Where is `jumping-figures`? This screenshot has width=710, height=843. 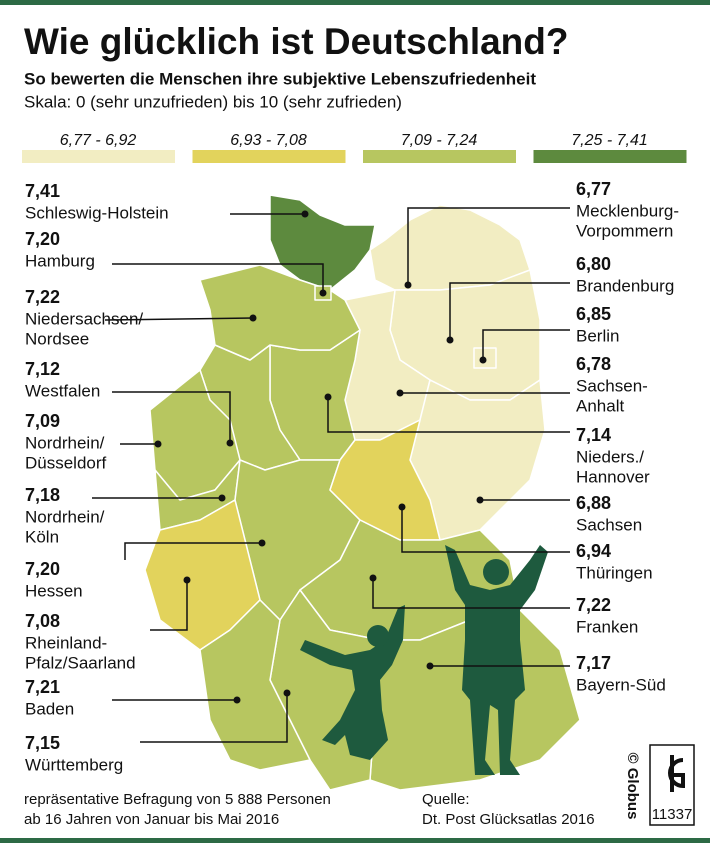 jumping-figures is located at coordinates (424, 660).